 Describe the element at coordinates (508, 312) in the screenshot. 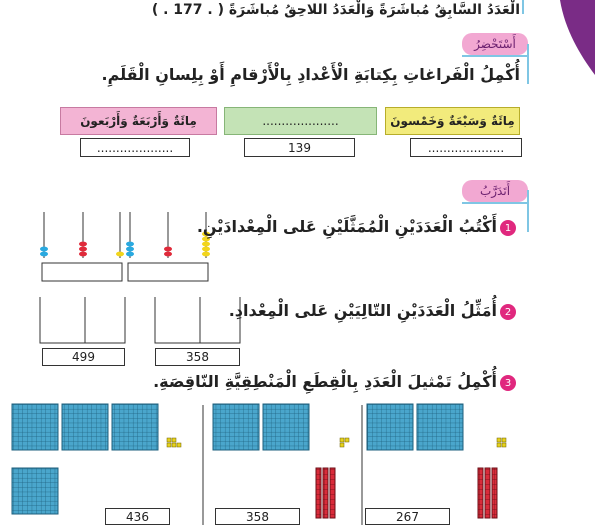

I see `exercise-number: 2` at that location.